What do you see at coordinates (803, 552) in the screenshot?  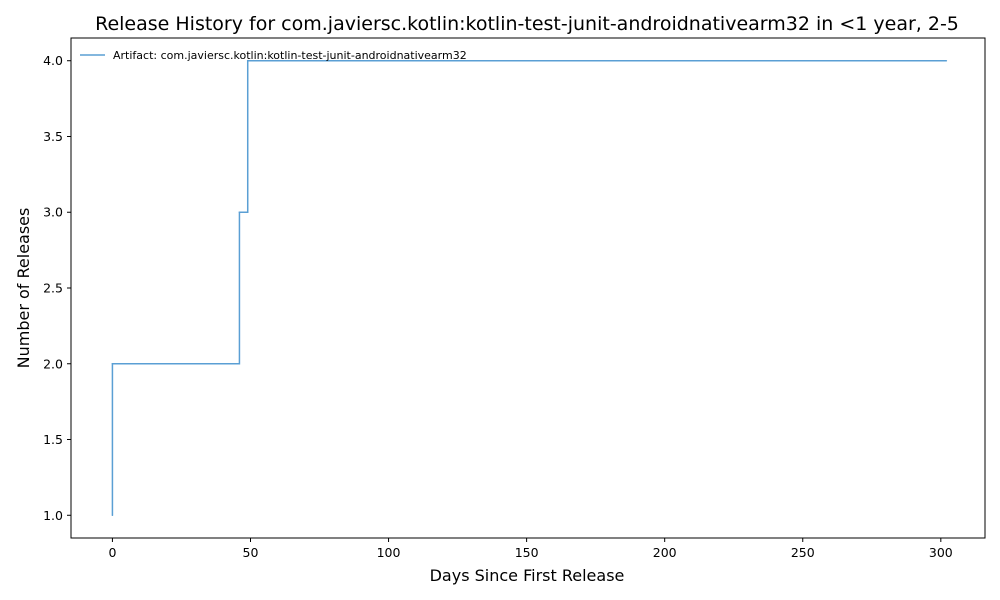 I see `x-tick-label: 250` at bounding box center [803, 552].